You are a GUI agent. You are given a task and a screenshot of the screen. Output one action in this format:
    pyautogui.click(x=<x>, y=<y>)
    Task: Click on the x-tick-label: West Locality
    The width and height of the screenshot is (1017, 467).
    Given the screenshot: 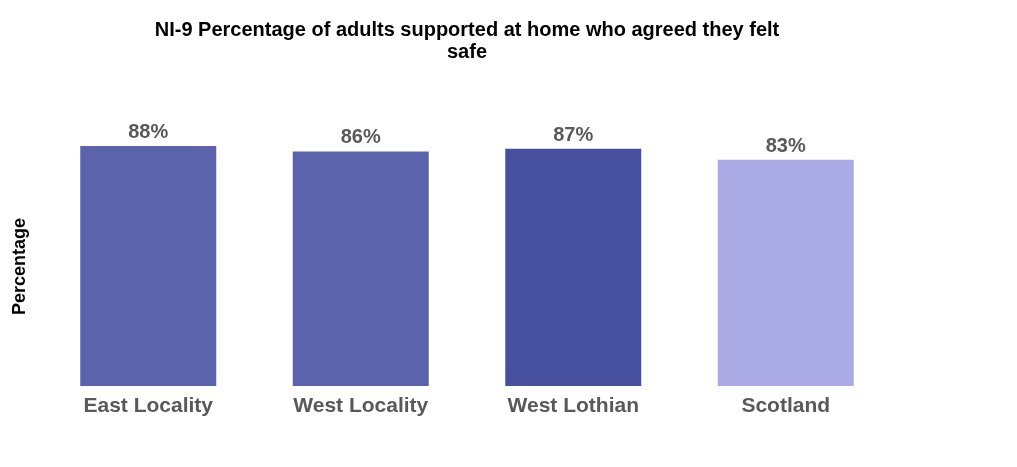 What is the action you would take?
    pyautogui.click(x=361, y=404)
    